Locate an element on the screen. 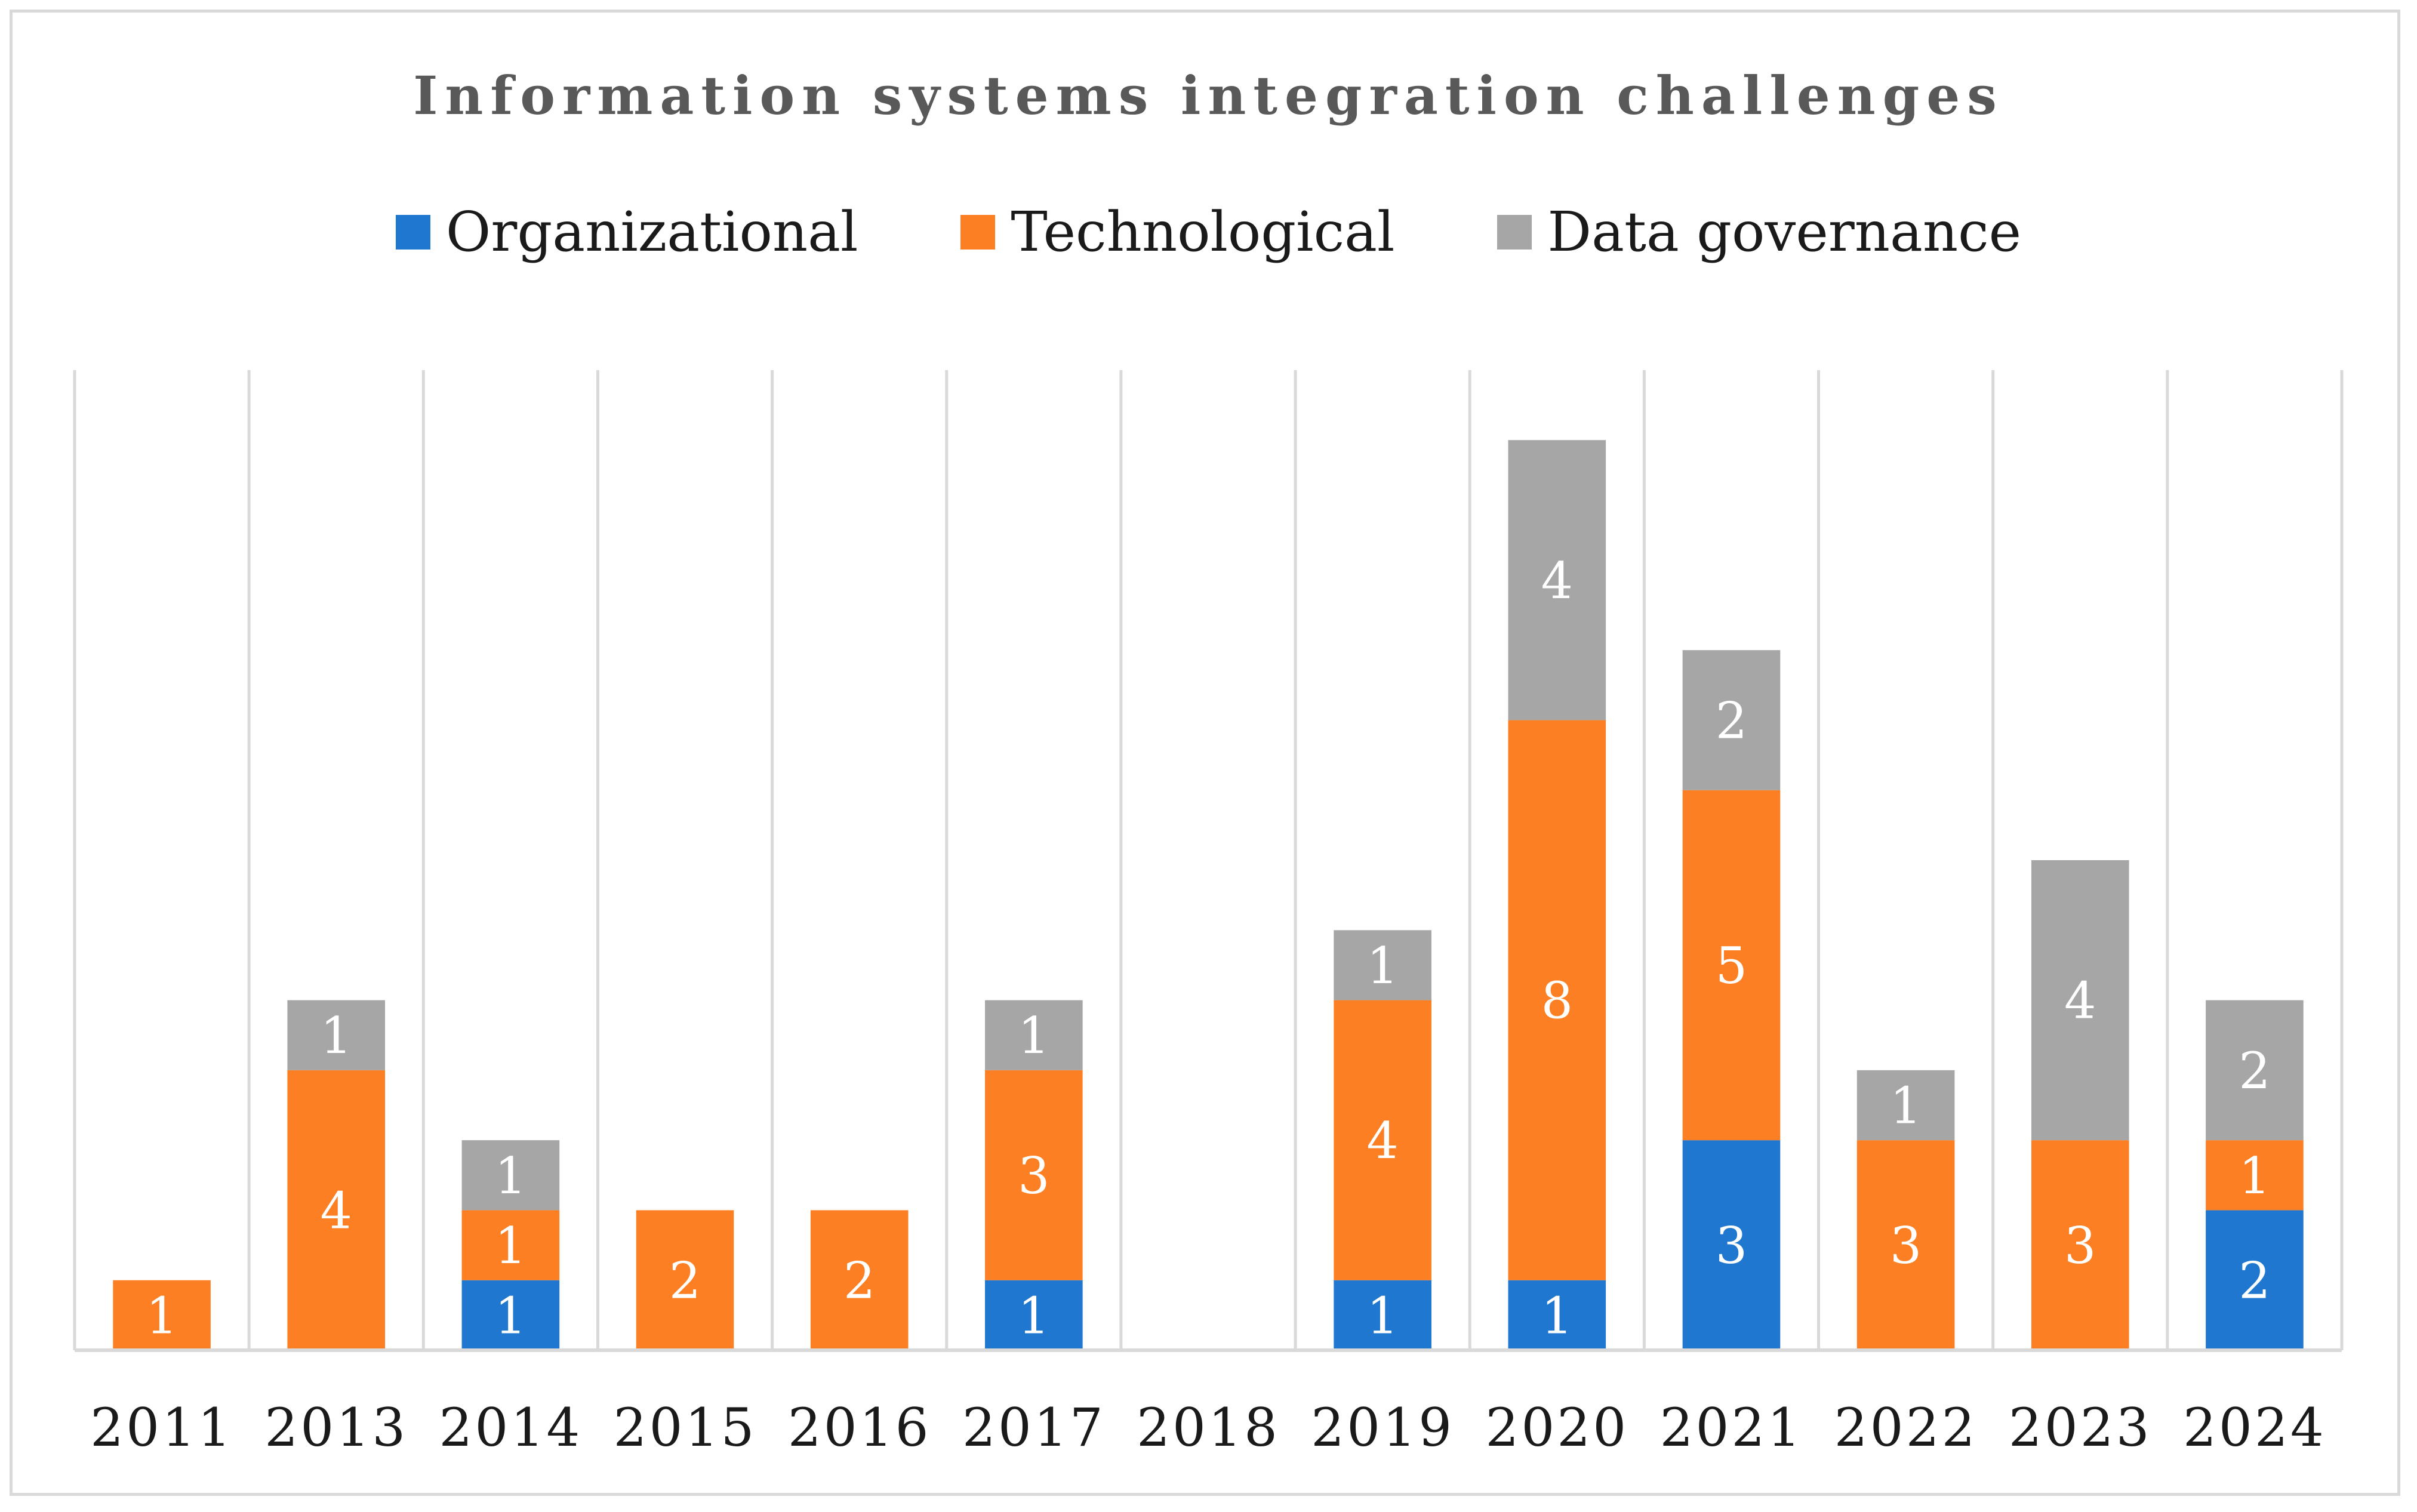 The image size is (2417, 1512). bar-organizational-2017 is located at coordinates (1034, 1315).